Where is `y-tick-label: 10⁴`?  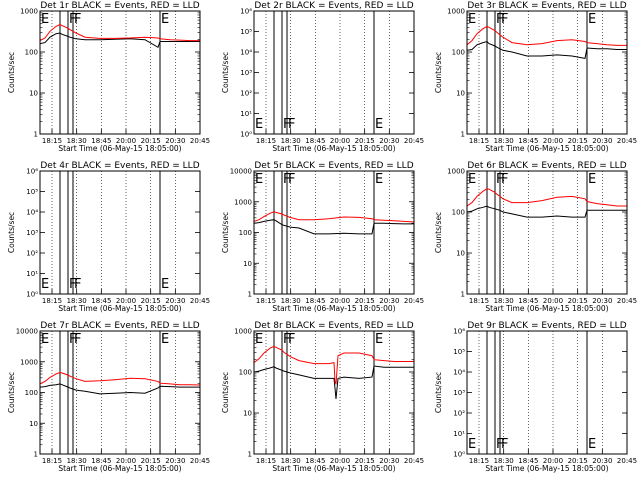 y-tick-label: 10⁴ is located at coordinates (459, 373).